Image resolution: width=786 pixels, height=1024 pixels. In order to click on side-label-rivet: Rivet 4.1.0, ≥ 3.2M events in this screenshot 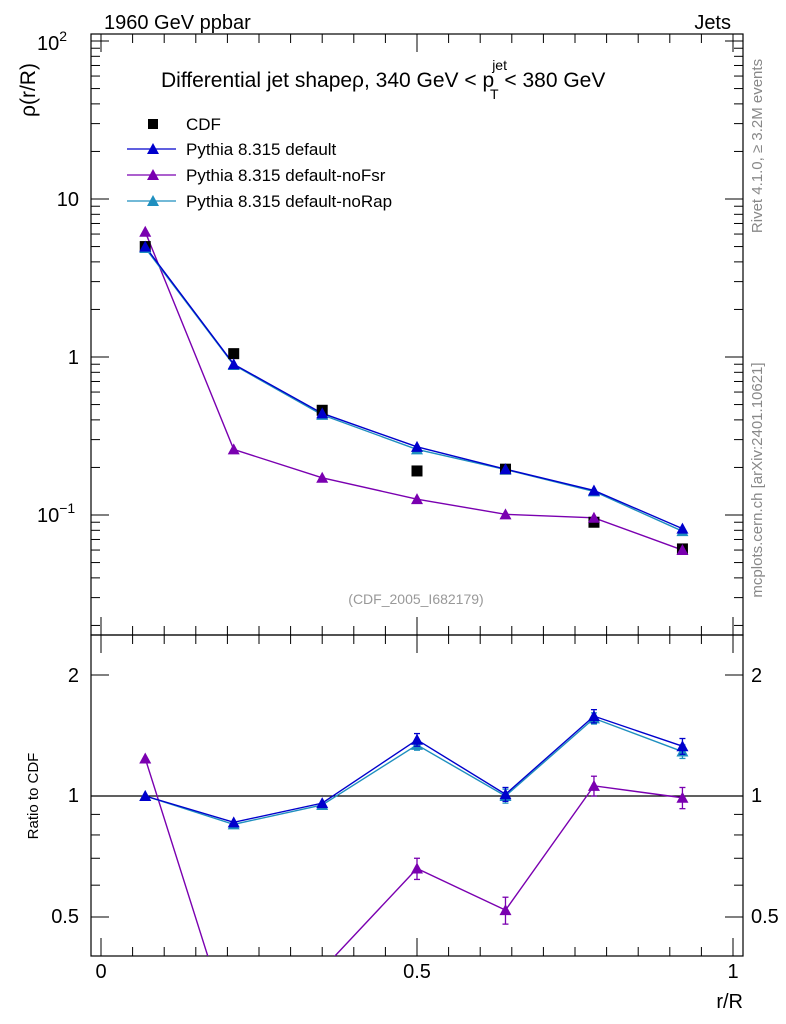, I will do `click(757, 146)`.